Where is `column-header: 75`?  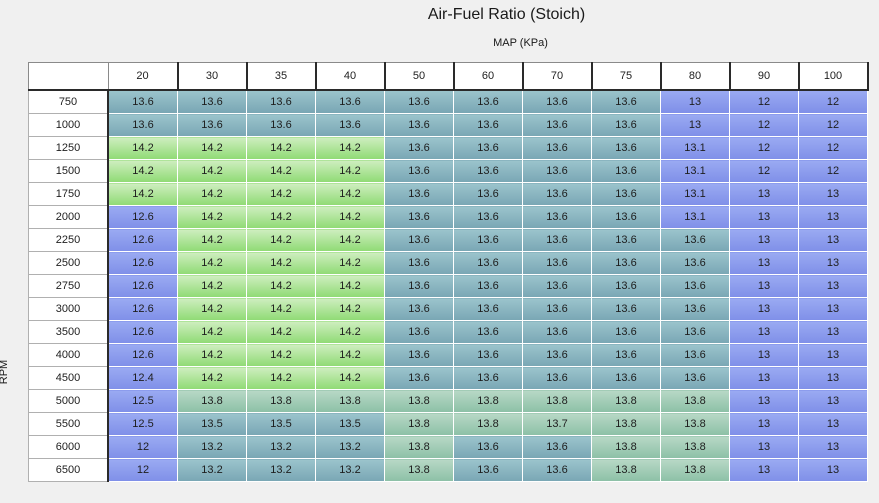 column-header: 75 is located at coordinates (626, 76).